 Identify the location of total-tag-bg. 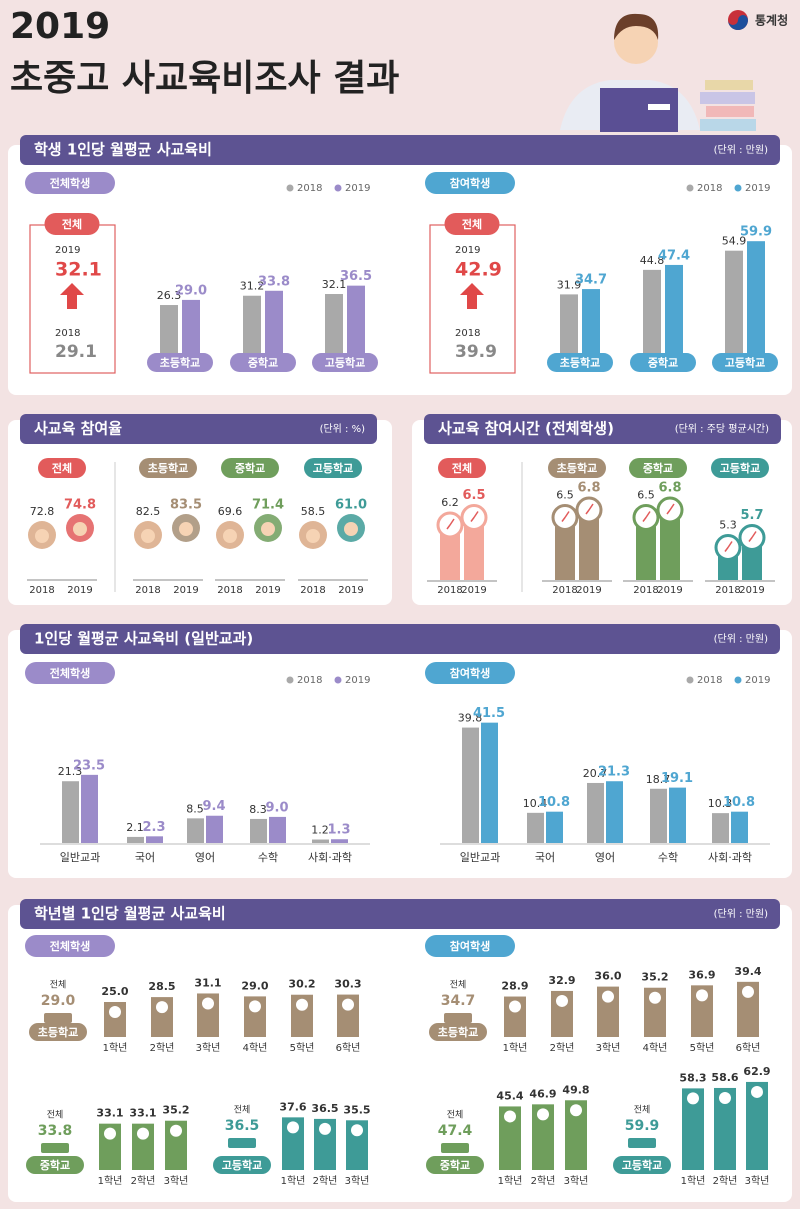
(472, 224).